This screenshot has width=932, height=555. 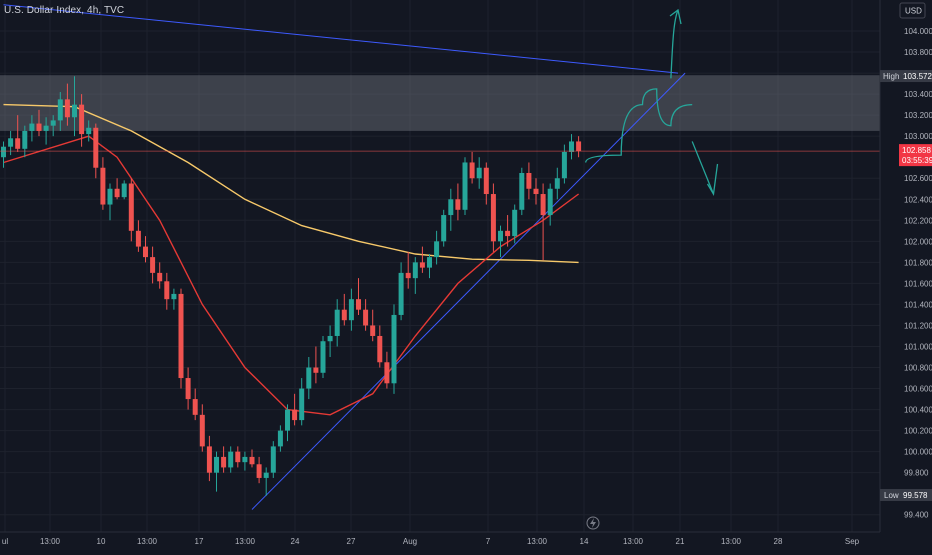 I want to click on high-label: High, so click(x=891, y=76).